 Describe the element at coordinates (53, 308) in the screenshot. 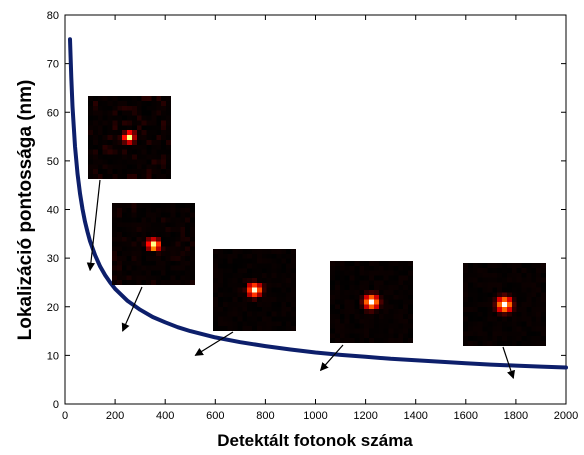

I see `y-tick-label: 20` at that location.